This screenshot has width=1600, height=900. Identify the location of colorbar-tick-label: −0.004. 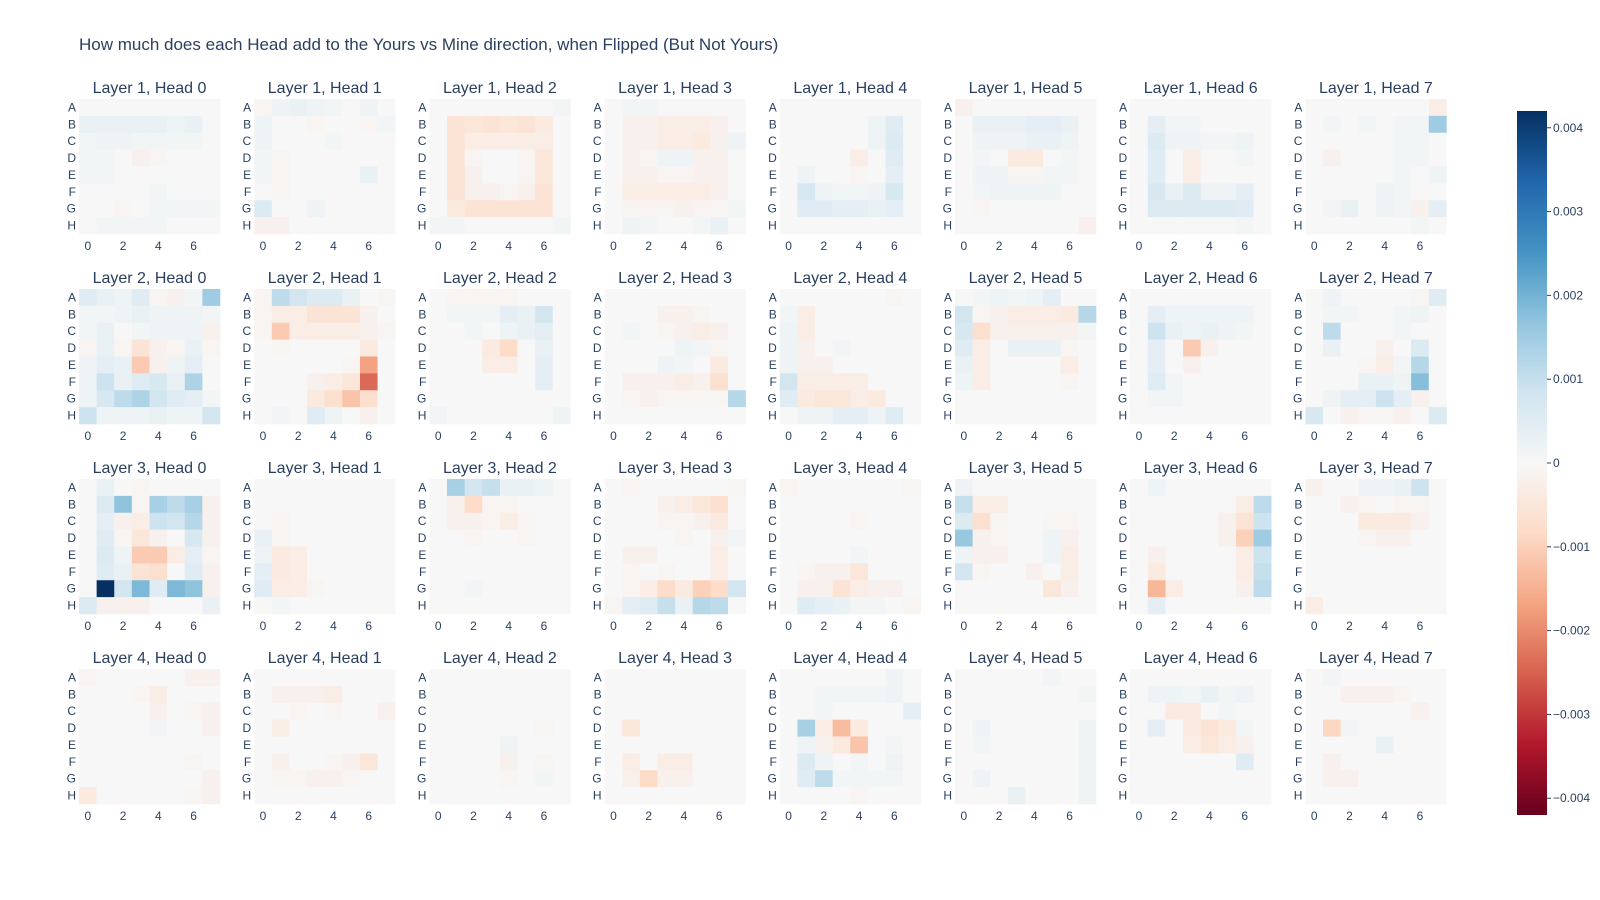
(1571, 798).